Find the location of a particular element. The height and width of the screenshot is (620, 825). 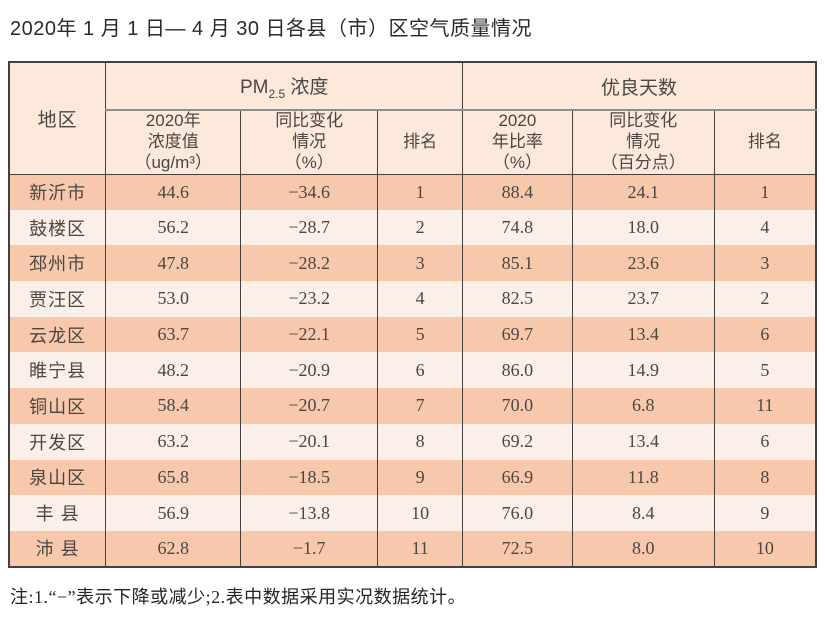

cell-region: 新沂市 is located at coordinates (57, 192).